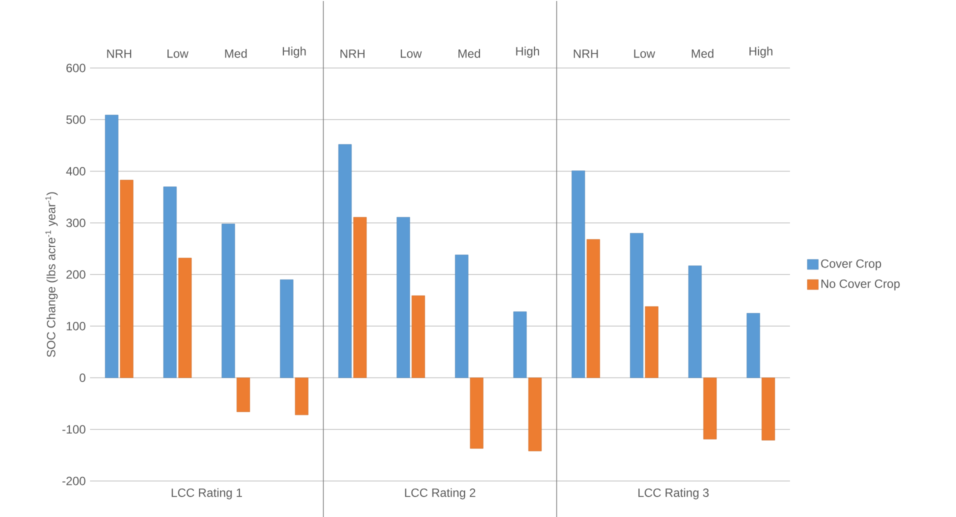  What do you see at coordinates (440, 494) in the screenshot?
I see `text: LCC Rating 2` at bounding box center [440, 494].